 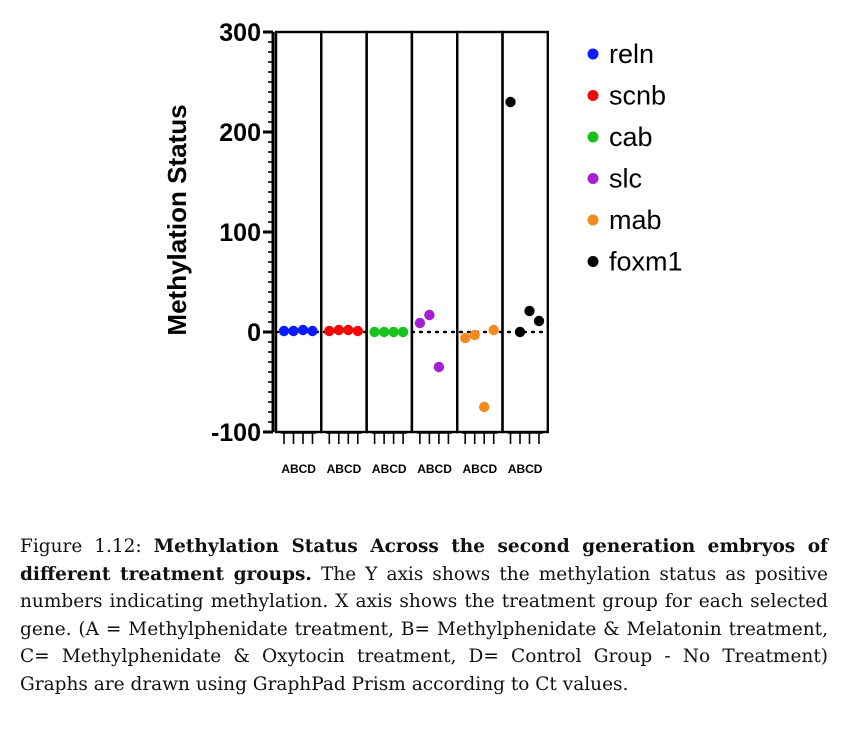 I want to click on legend-label-slc: slc, so click(x=625, y=179).